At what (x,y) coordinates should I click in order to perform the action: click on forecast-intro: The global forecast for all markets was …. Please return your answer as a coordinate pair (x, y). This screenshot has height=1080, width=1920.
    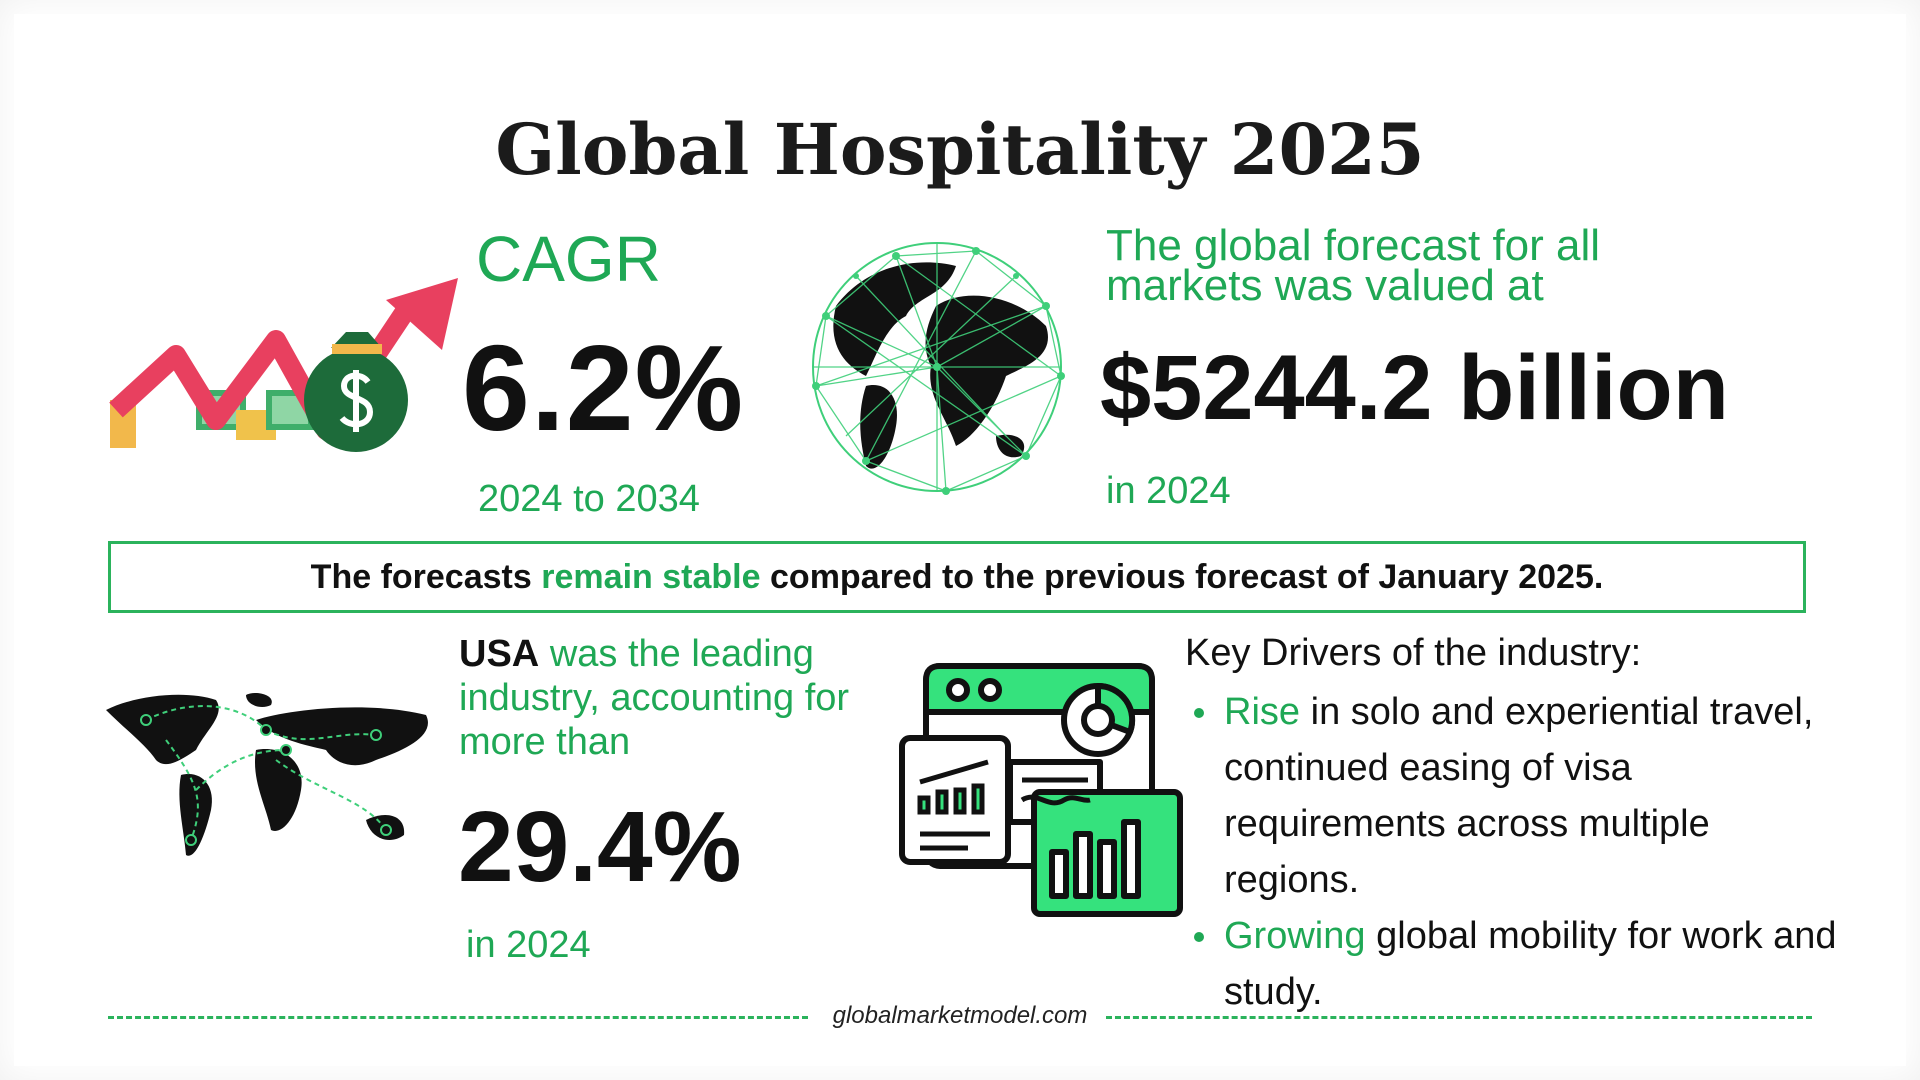
    Looking at the image, I should click on (1353, 265).